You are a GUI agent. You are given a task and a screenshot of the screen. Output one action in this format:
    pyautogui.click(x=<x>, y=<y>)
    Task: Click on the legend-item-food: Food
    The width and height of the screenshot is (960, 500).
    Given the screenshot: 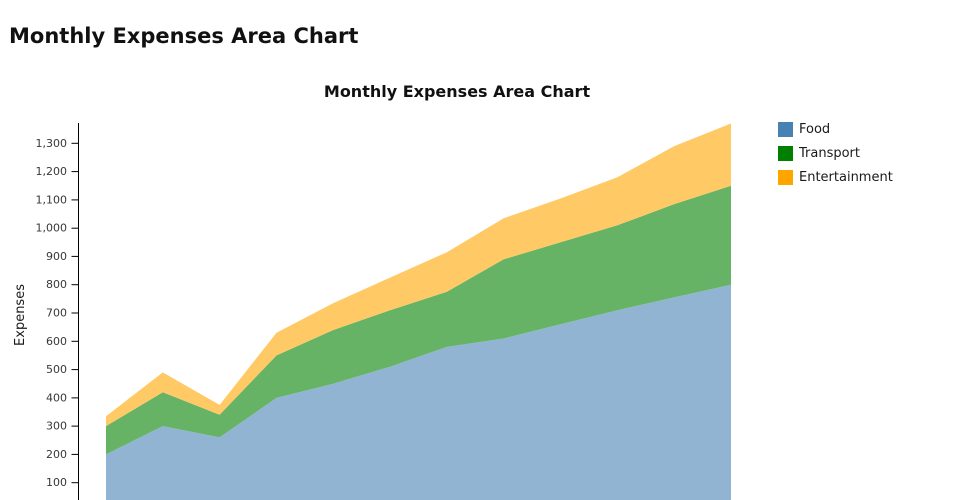 What is the action you would take?
    pyautogui.click(x=835, y=129)
    